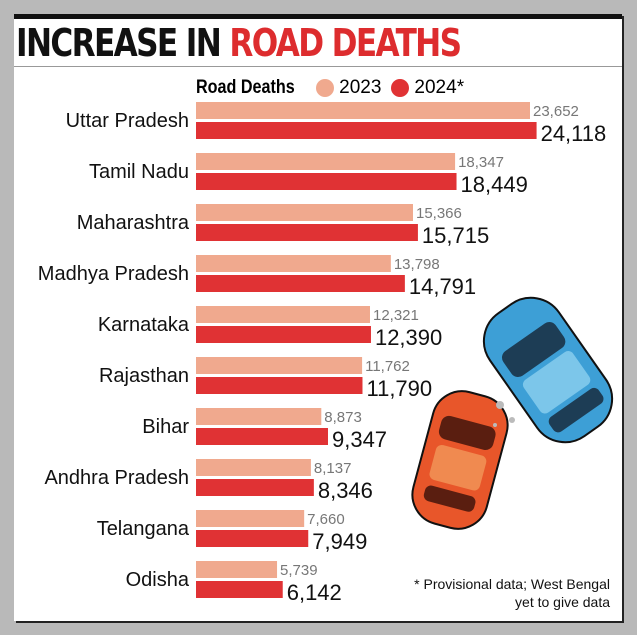 Image resolution: width=637 pixels, height=635 pixels. What do you see at coordinates (326, 161) in the screenshot?
I see `bar-2023-tamil-nadu` at bounding box center [326, 161].